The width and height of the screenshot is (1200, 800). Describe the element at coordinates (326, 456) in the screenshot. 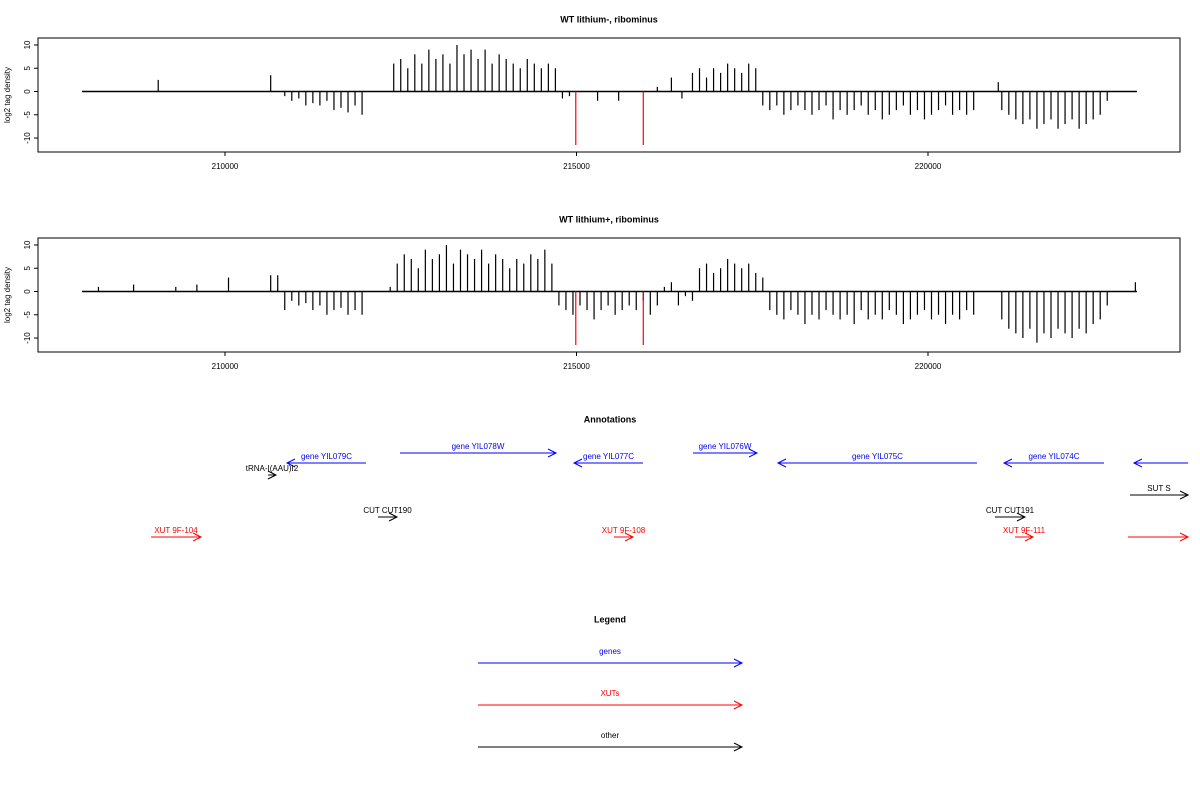

I see `feature-label: gene YIL079C` at that location.